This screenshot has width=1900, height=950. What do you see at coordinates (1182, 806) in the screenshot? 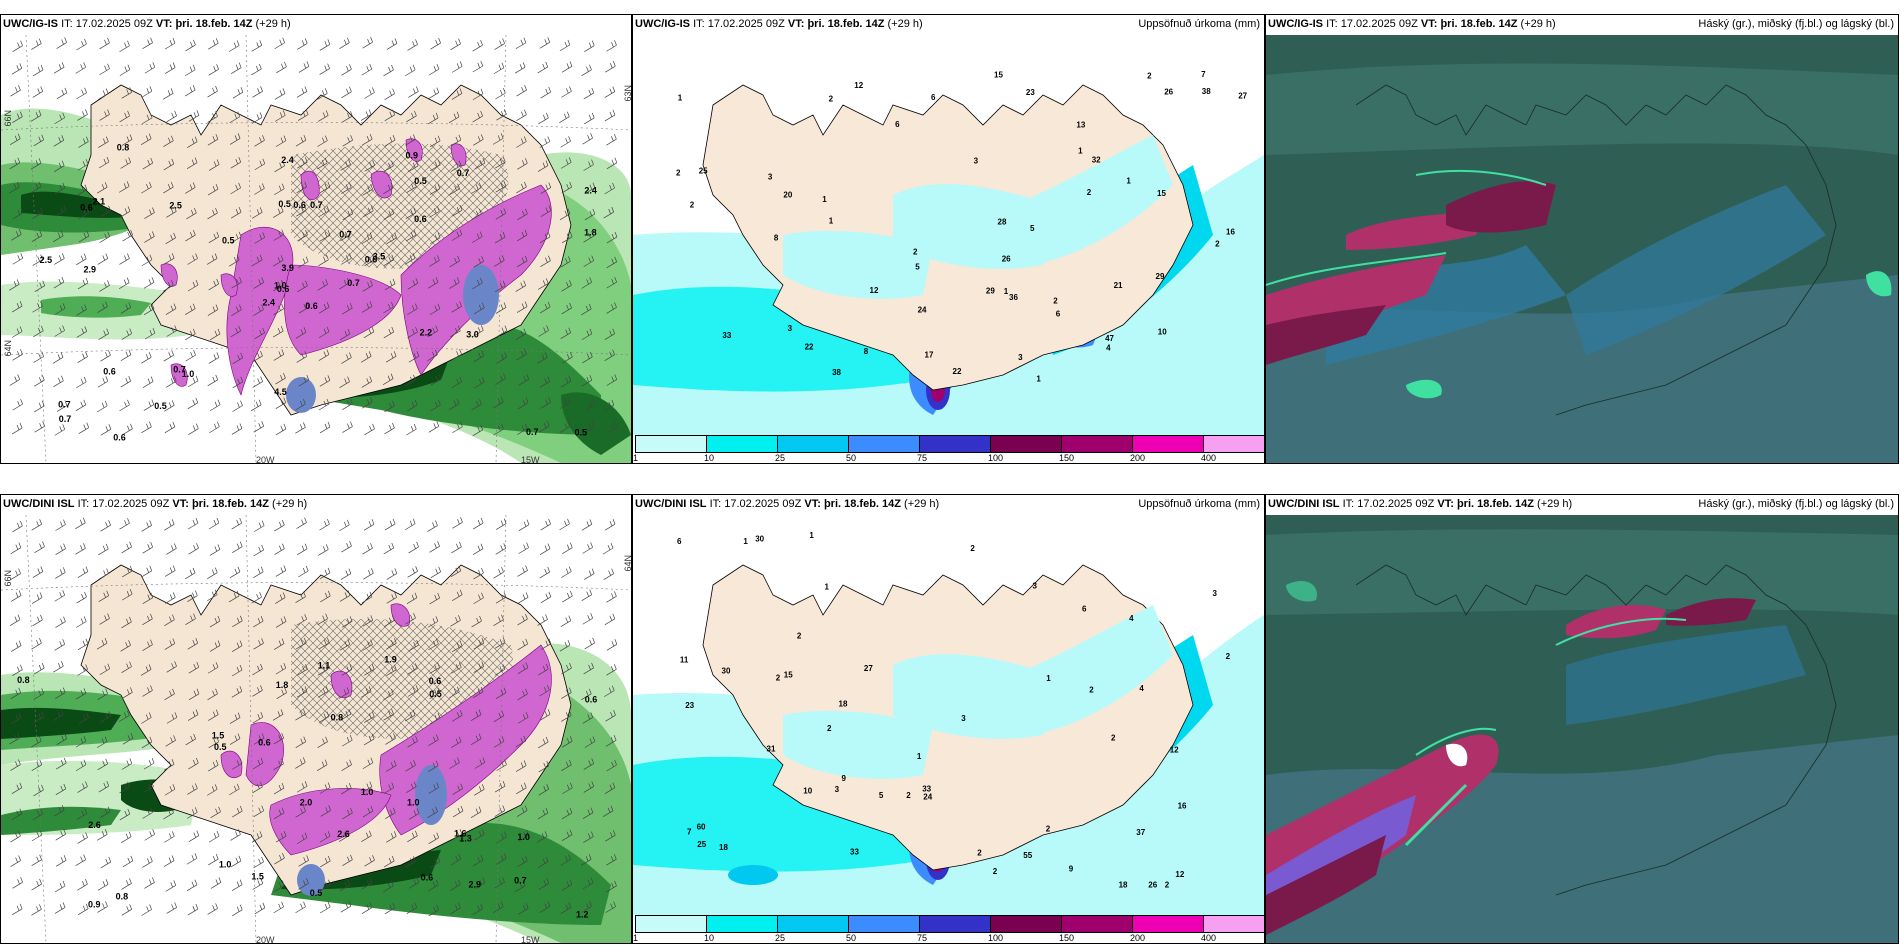
I see `value-label: 16` at bounding box center [1182, 806].